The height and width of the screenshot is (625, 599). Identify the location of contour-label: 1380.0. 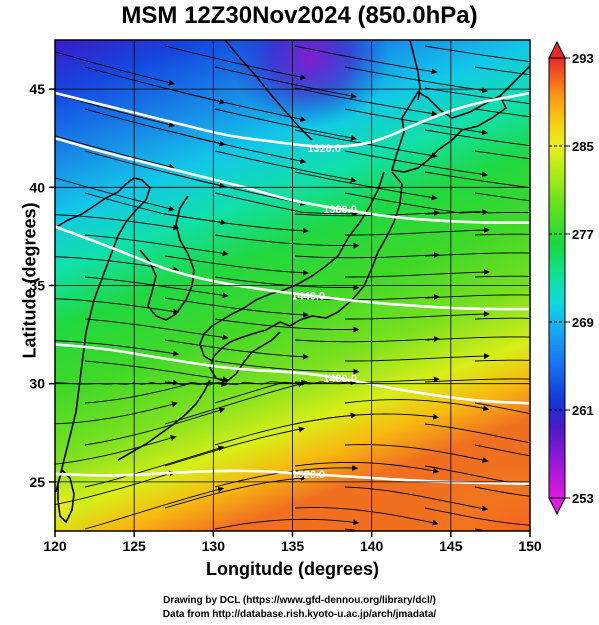
(340, 210).